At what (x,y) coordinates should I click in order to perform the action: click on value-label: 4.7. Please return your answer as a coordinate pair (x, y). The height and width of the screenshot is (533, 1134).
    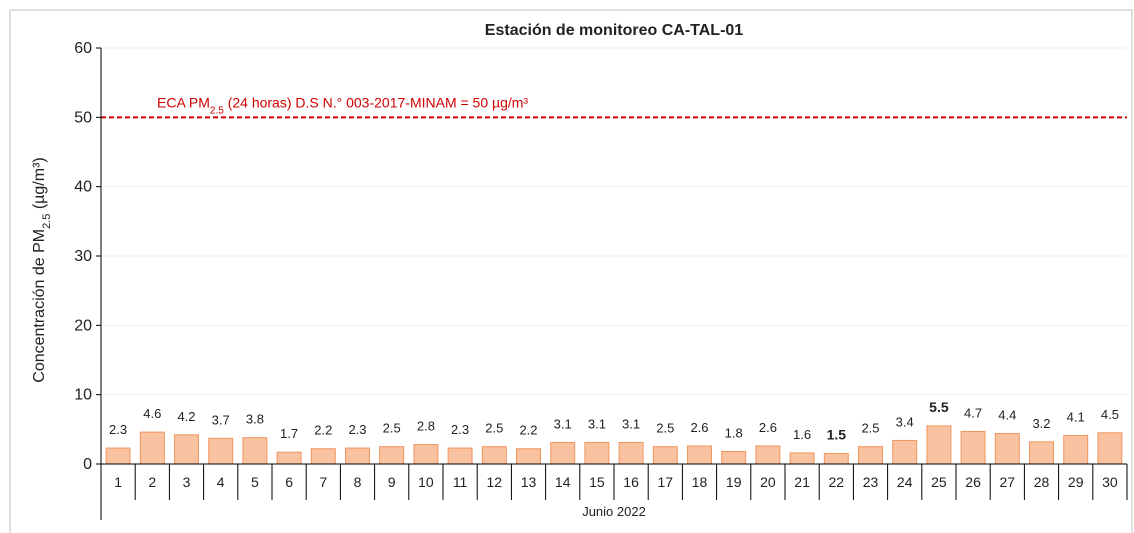
    Looking at the image, I should click on (973, 412).